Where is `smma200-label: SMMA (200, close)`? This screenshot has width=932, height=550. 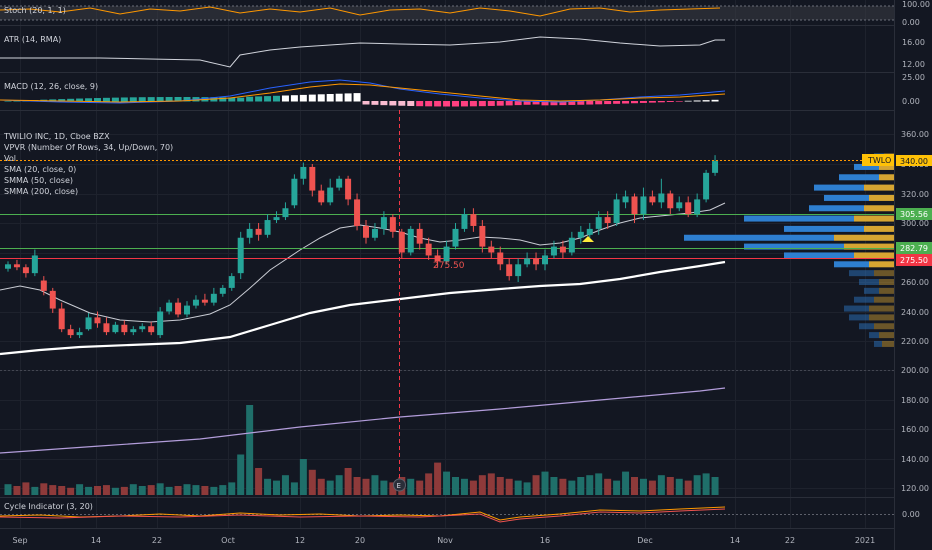 smma200-label: SMMA (200, close) is located at coordinates (41, 191).